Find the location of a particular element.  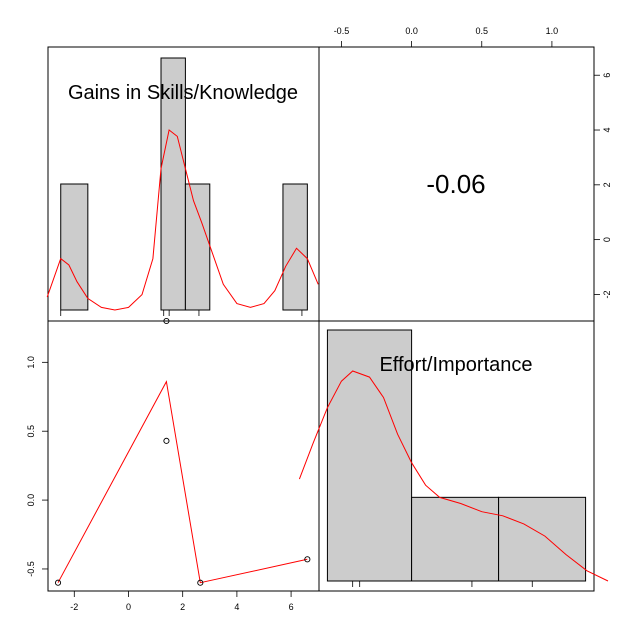

axis-bottom-tick-label: 4 is located at coordinates (236, 607).